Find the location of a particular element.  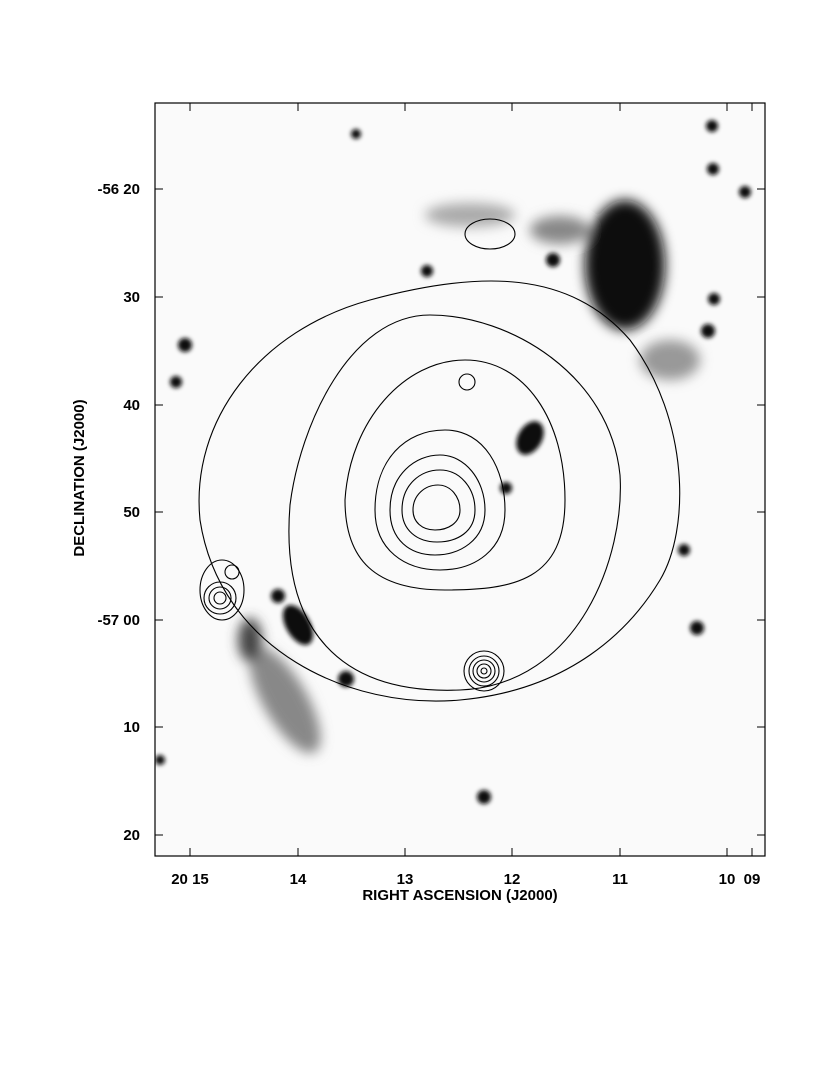

y-tick-label: 40 is located at coordinates (131, 405).